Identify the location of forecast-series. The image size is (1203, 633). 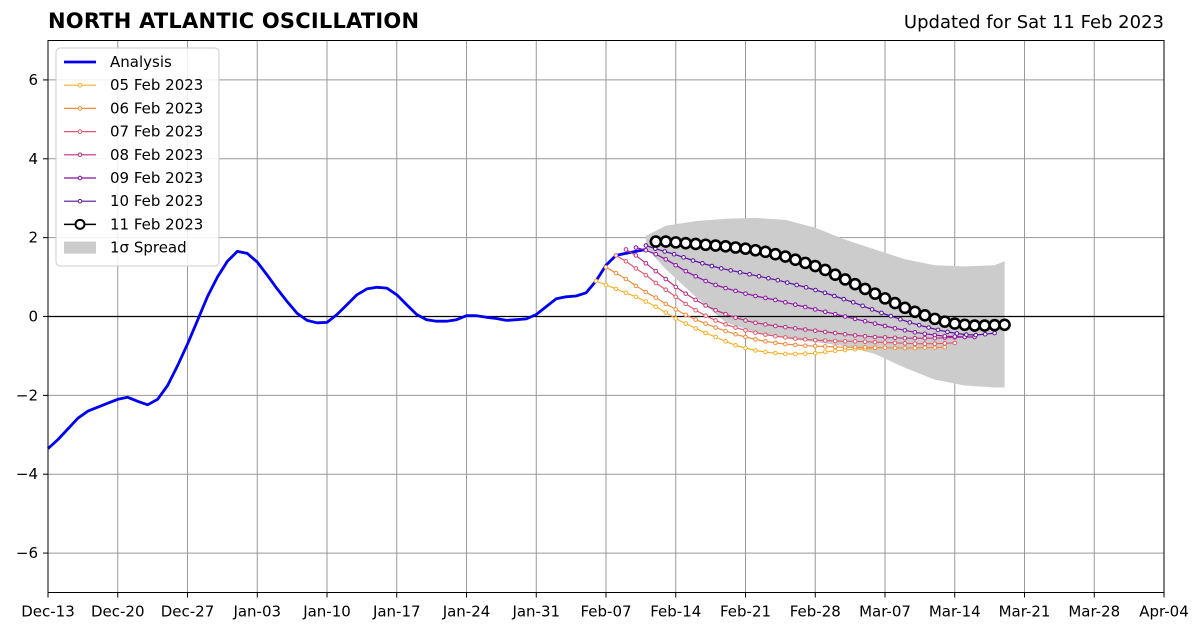
(820, 290).